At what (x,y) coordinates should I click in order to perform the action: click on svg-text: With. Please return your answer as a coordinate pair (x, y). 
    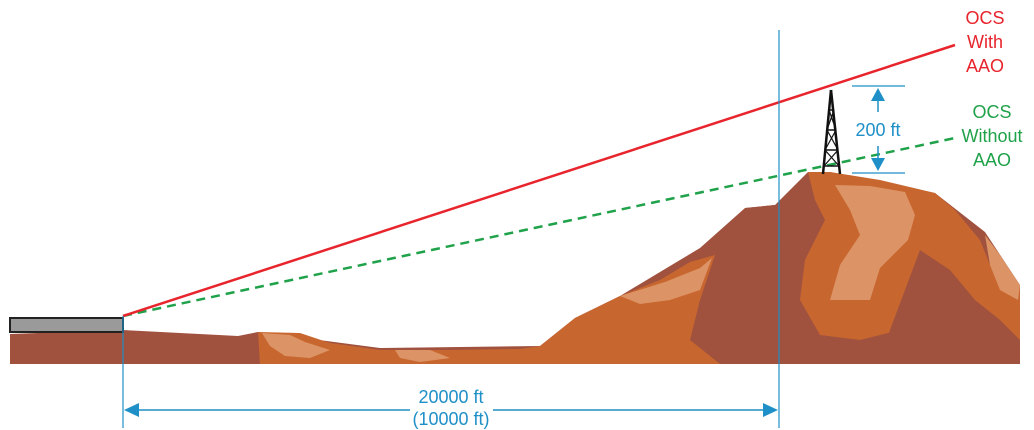
    Looking at the image, I should click on (985, 42).